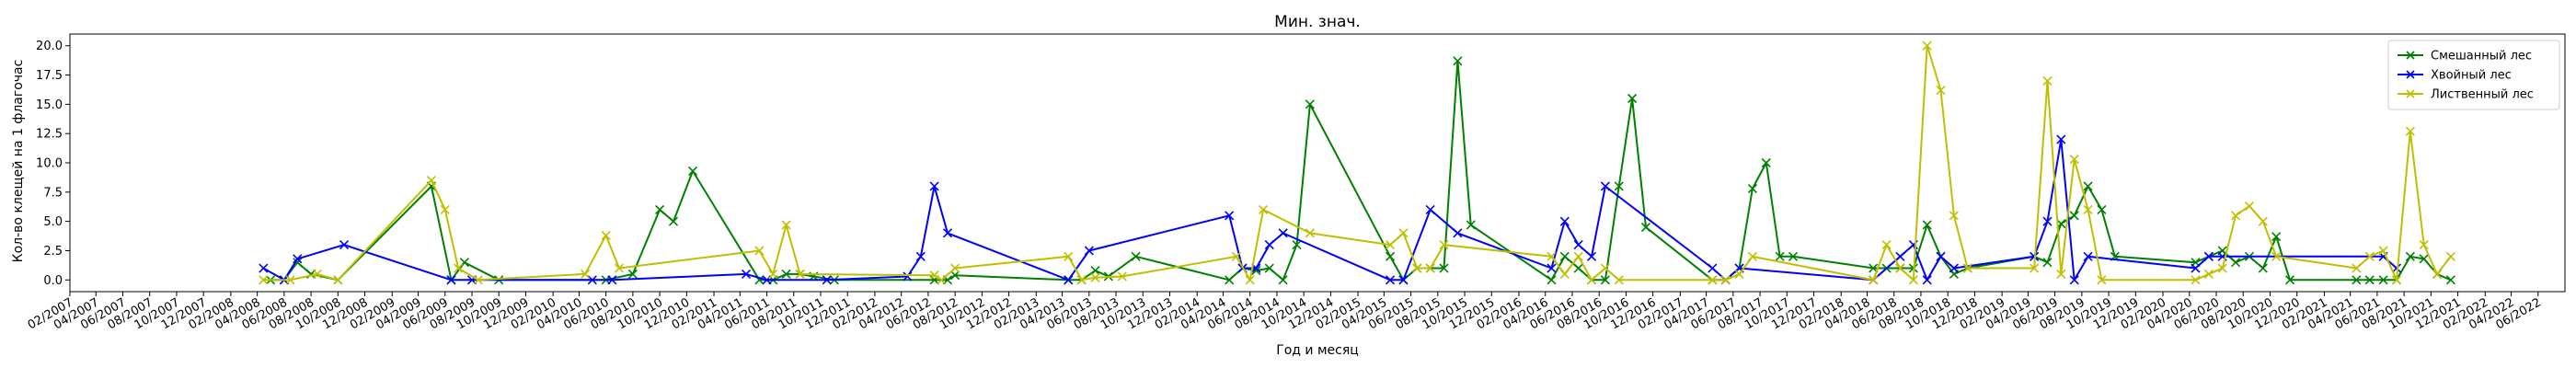 This screenshot has width=2576, height=368. What do you see at coordinates (2482, 95) in the screenshot?
I see `legend-label: Лиственный лес` at bounding box center [2482, 95].